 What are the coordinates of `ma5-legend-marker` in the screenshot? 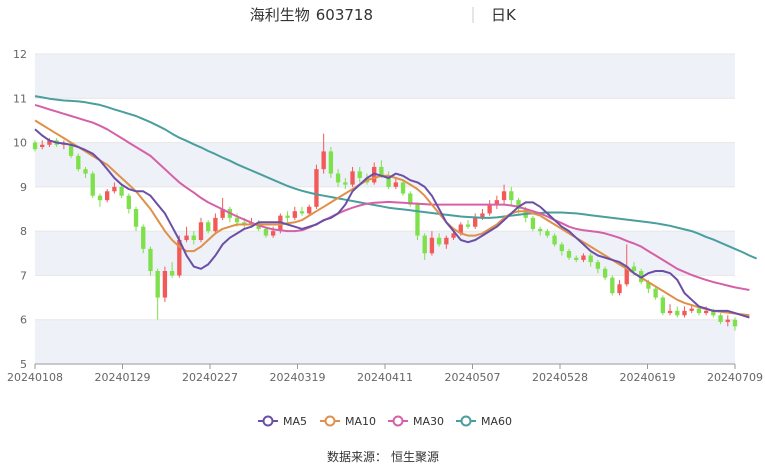 It's located at (268, 421).